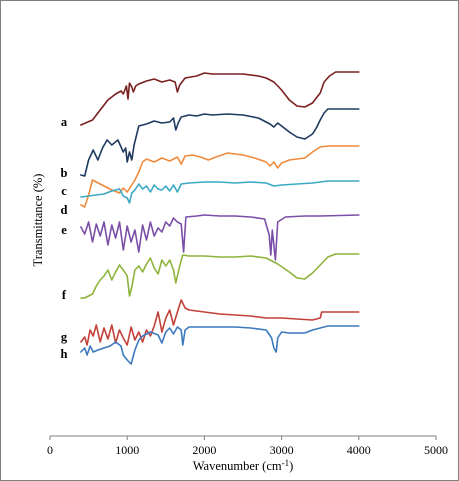 The image size is (459, 481). What do you see at coordinates (282, 450) in the screenshot?
I see `x-tick-label: 3000` at bounding box center [282, 450].